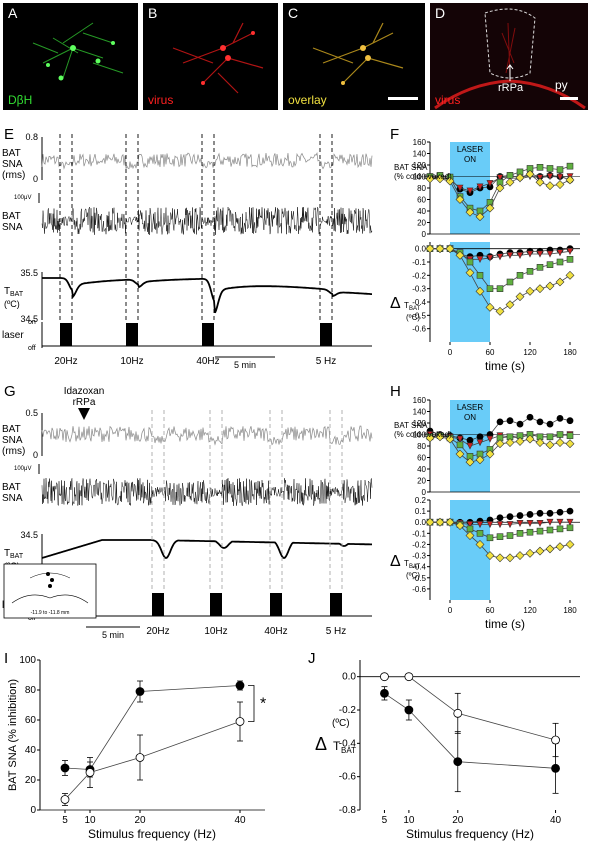 This screenshot has height=853, width=591. Describe the element at coordinates (326, 361) in the screenshot. I see `stim-label-3: 5 Hz` at that location.